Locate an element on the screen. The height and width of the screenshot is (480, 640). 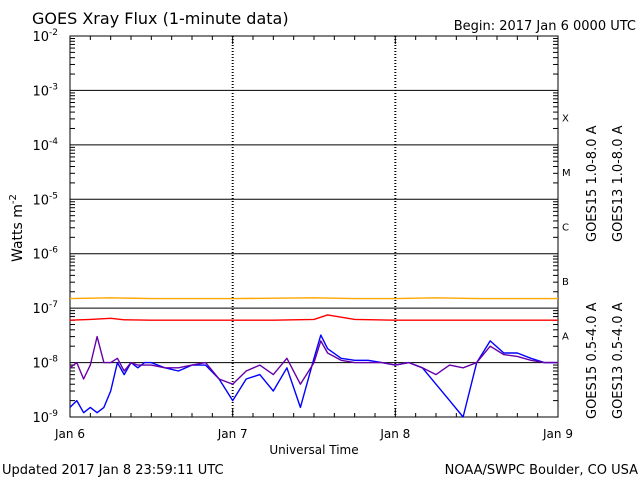
flare-class-labels: A B C M X is located at coordinates (566, 228).